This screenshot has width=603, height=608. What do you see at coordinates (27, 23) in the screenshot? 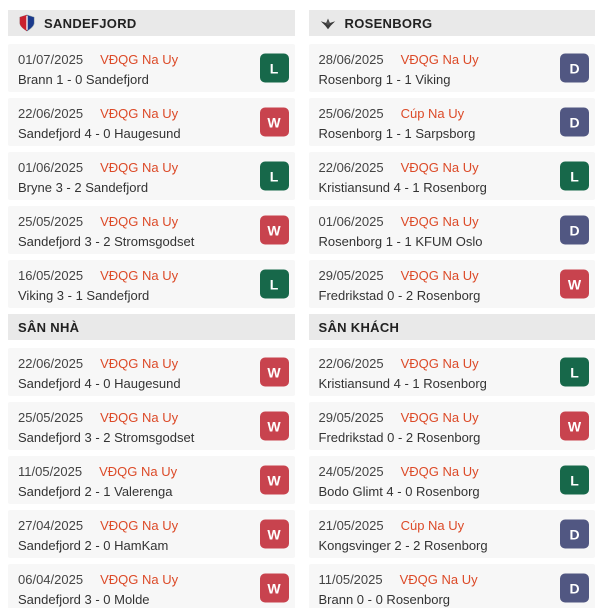
I see `sandefjord-crest-icon` at bounding box center [27, 23].